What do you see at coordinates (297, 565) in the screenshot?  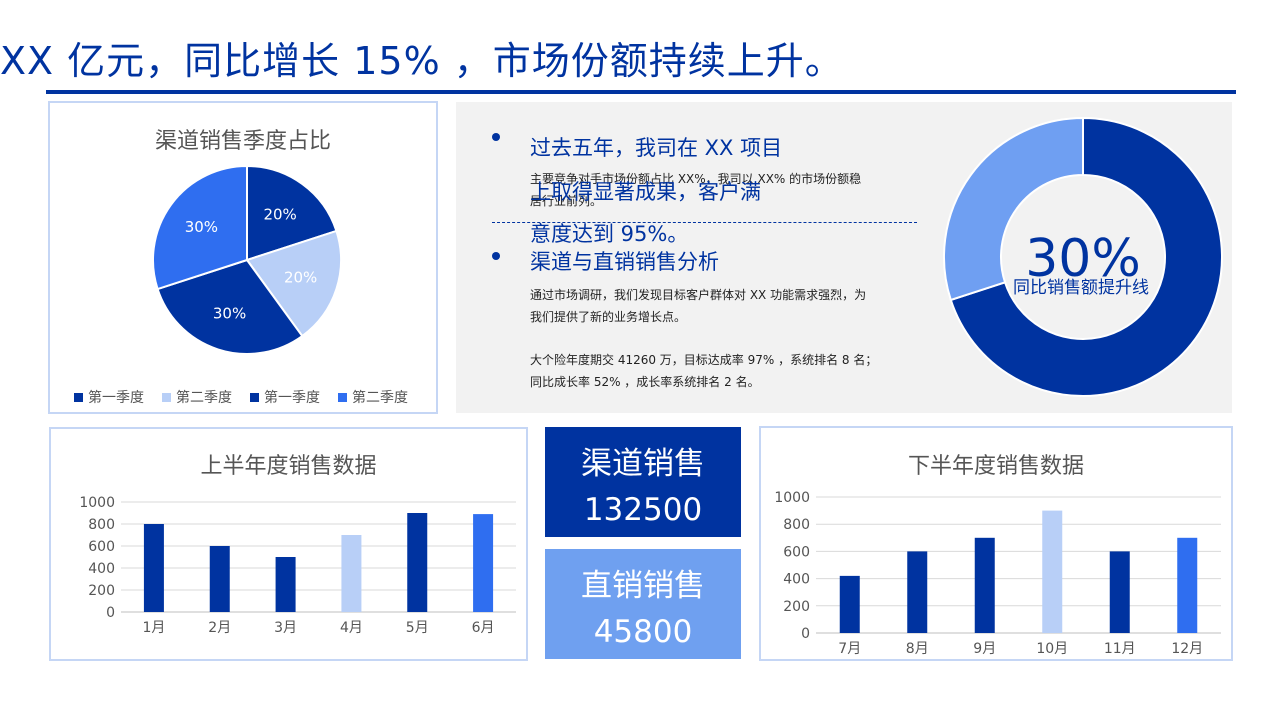 I see `bar-chart-h1: 0 200 400 600 800 1000 1月 2月 3月 4月 5月 6月` at bounding box center [297, 565].